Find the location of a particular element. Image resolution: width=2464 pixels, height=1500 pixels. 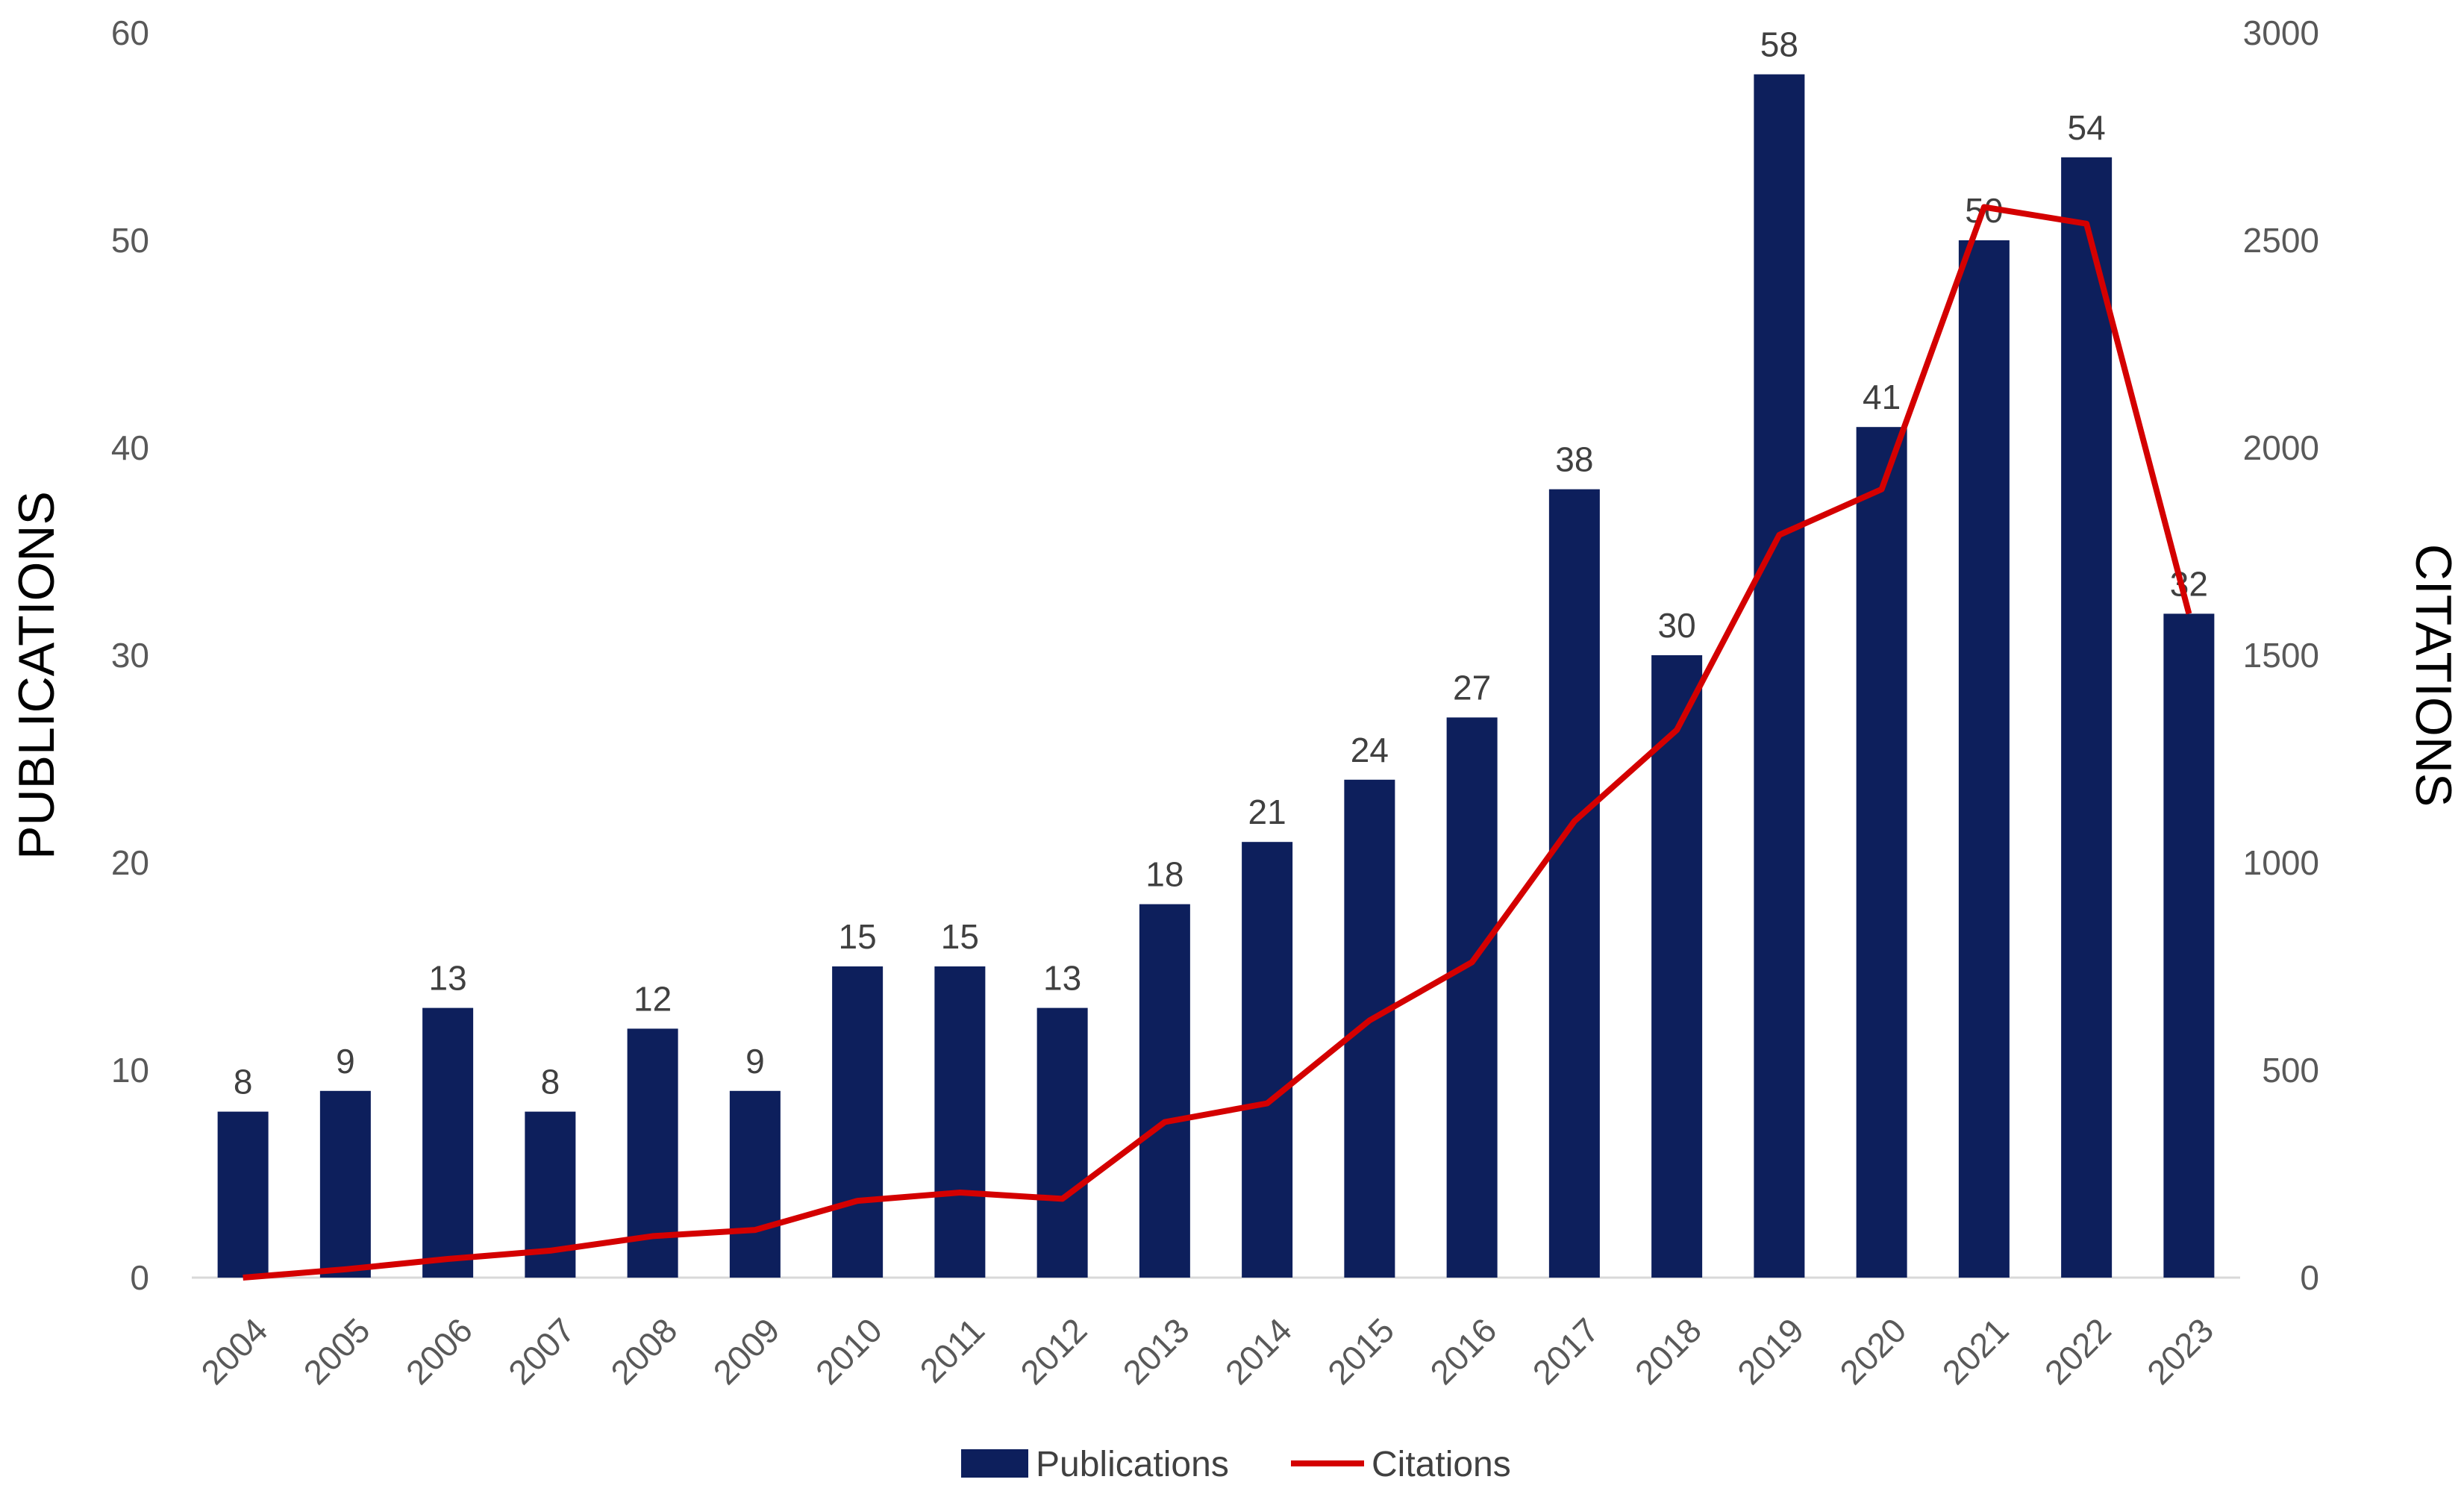

x-tick-label: 2009 is located at coordinates (746, 1351).